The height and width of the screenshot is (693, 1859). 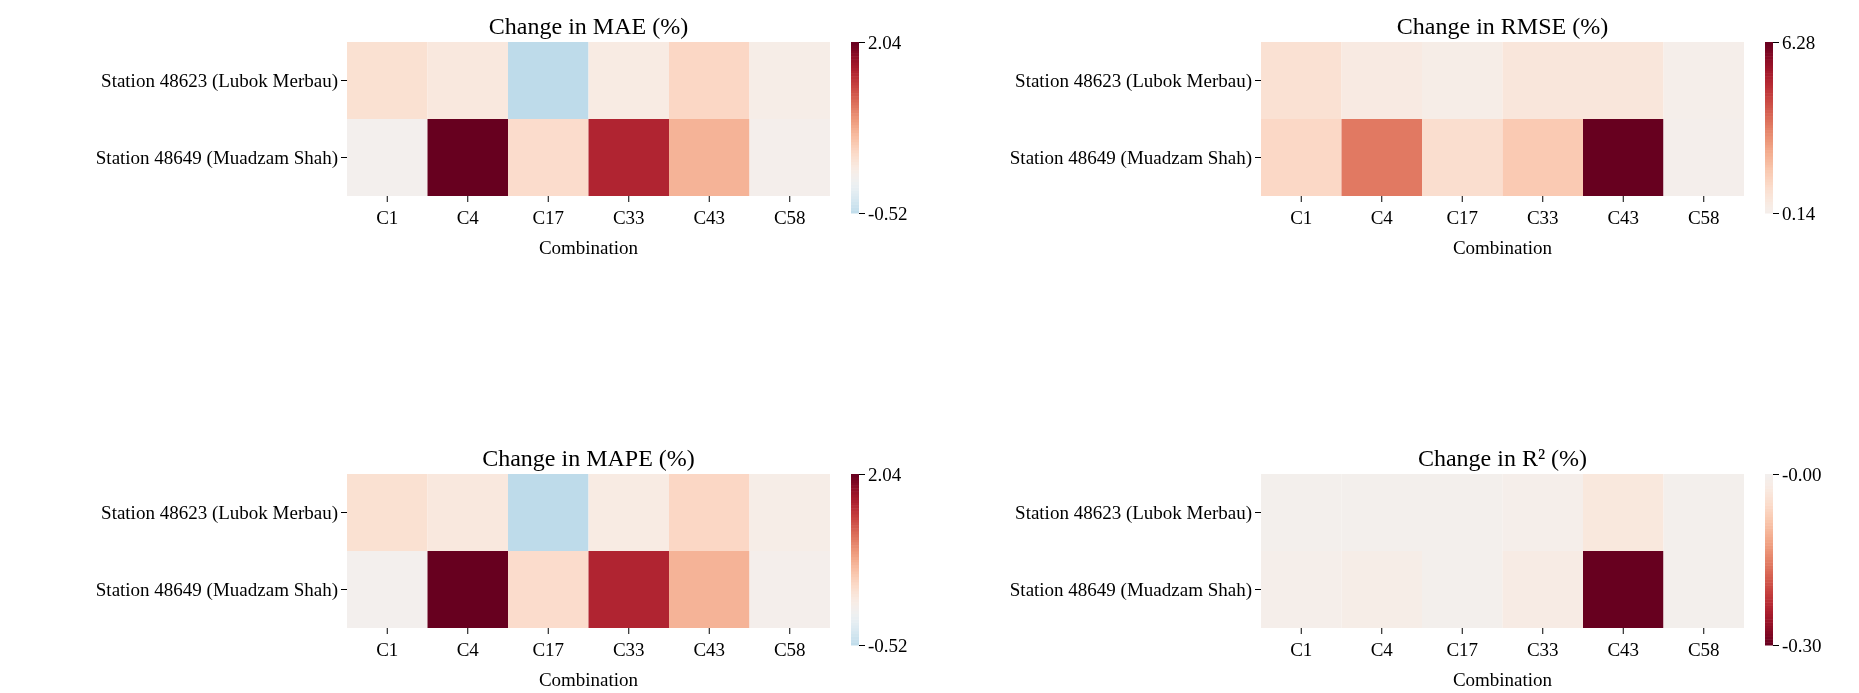 I want to click on color-bar-label: -0.30, so click(x=1802, y=645).